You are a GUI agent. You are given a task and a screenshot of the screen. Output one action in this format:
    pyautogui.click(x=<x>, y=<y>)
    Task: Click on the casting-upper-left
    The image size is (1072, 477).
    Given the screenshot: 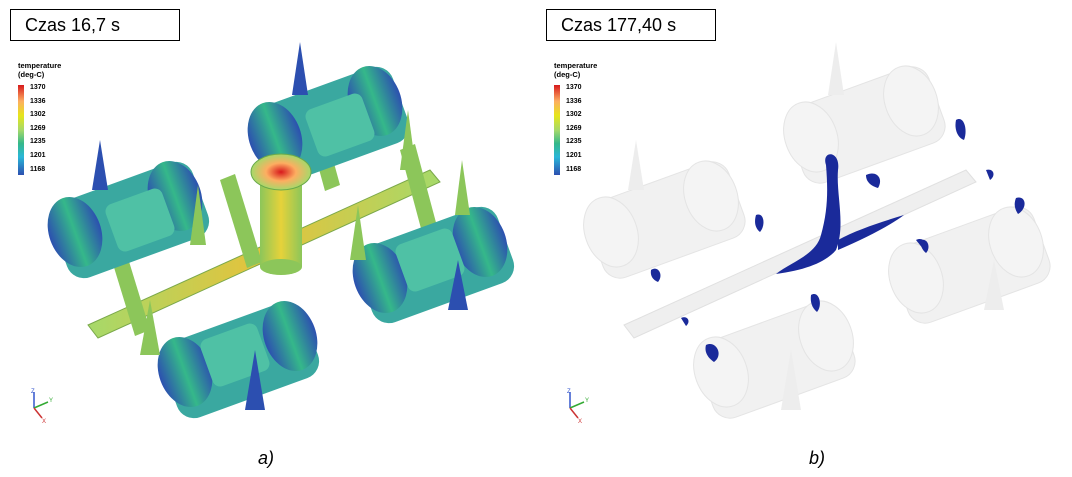 What is the action you would take?
    pyautogui.click(x=128, y=220)
    